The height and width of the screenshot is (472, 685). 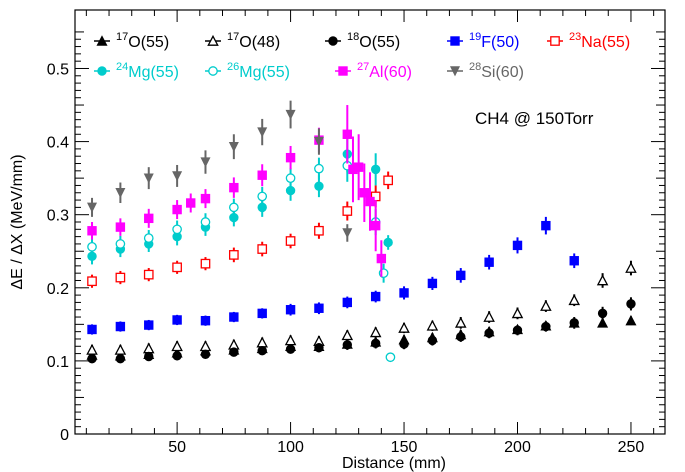 I want to click on y-axis-label: ΔE / ΔX (MeV/mm), so click(x=17, y=221).